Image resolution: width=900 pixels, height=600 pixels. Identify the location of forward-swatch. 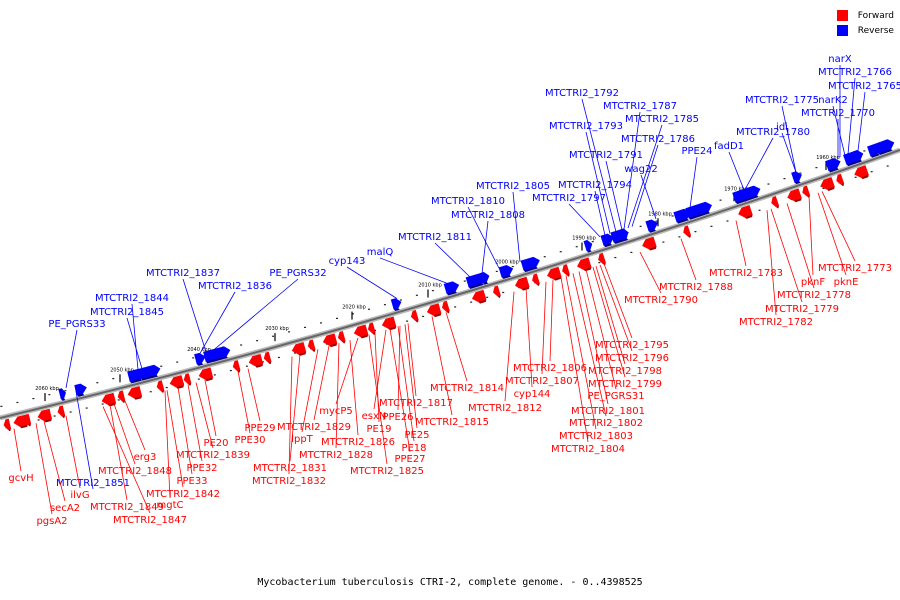
(842, 15).